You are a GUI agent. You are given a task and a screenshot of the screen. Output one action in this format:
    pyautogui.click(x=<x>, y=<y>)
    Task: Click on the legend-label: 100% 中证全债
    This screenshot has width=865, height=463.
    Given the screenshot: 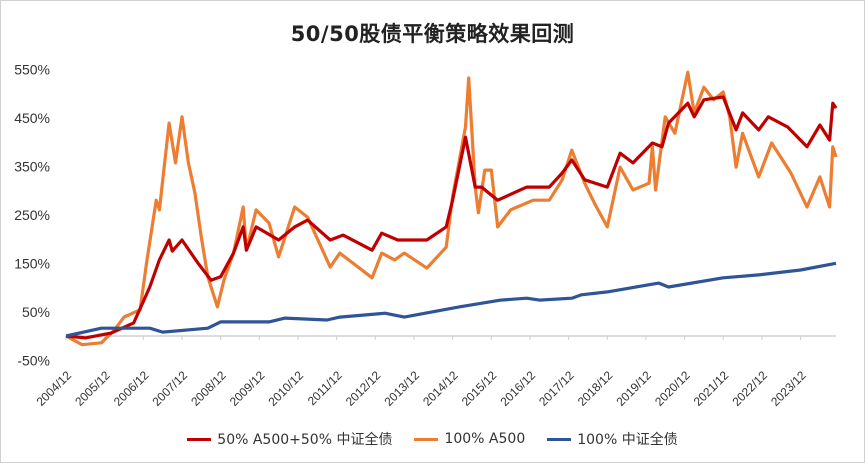 What is the action you would take?
    pyautogui.click(x=627, y=440)
    